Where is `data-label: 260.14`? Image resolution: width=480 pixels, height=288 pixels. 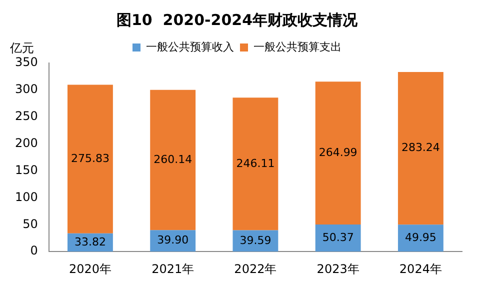
data-label: 260.14 is located at coordinates (173, 159).